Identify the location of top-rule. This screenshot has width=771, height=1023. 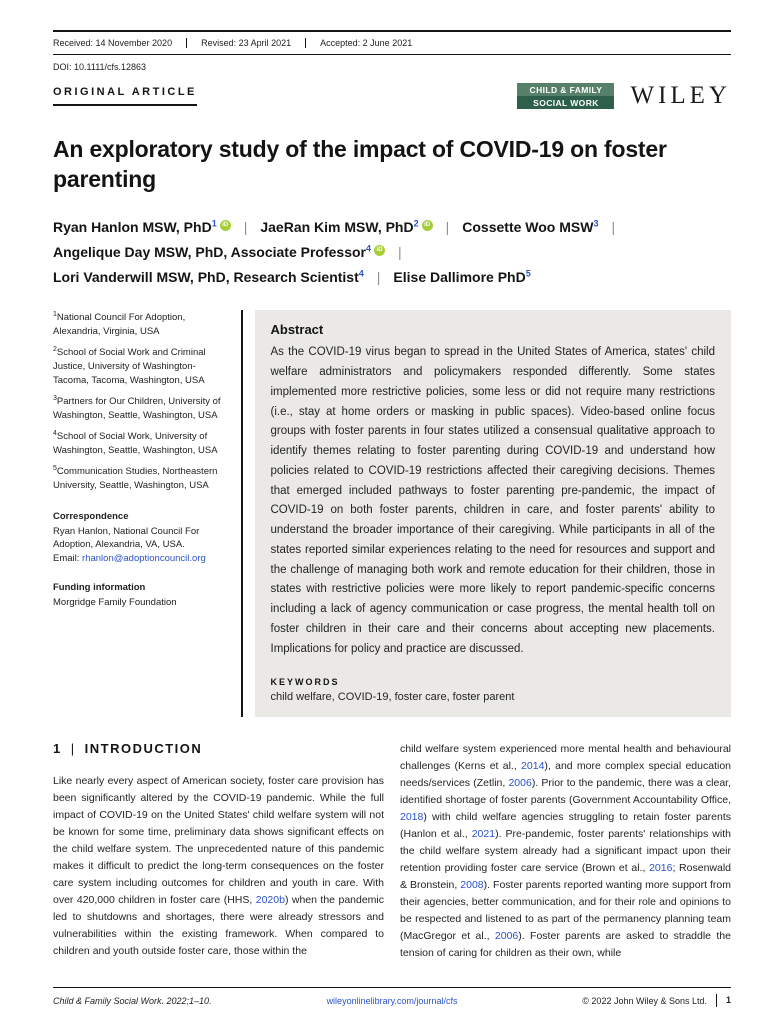
(392, 31).